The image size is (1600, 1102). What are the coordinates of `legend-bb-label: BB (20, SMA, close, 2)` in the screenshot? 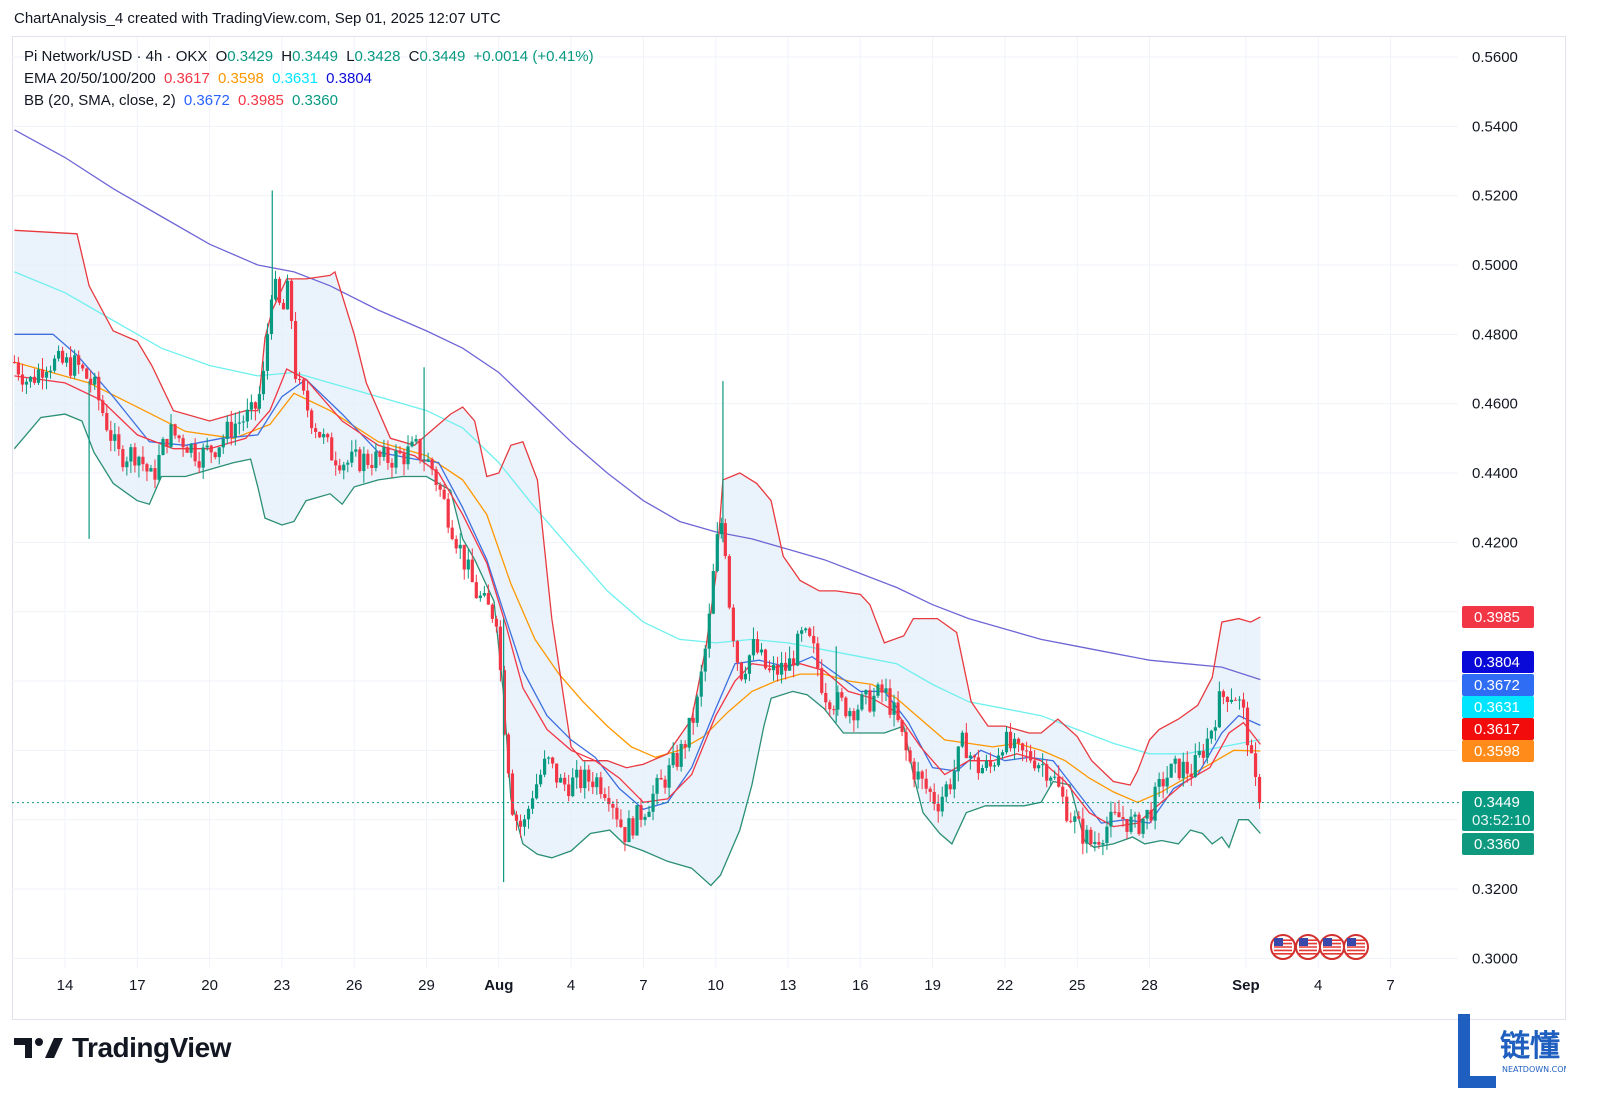 It's located at (100, 100).